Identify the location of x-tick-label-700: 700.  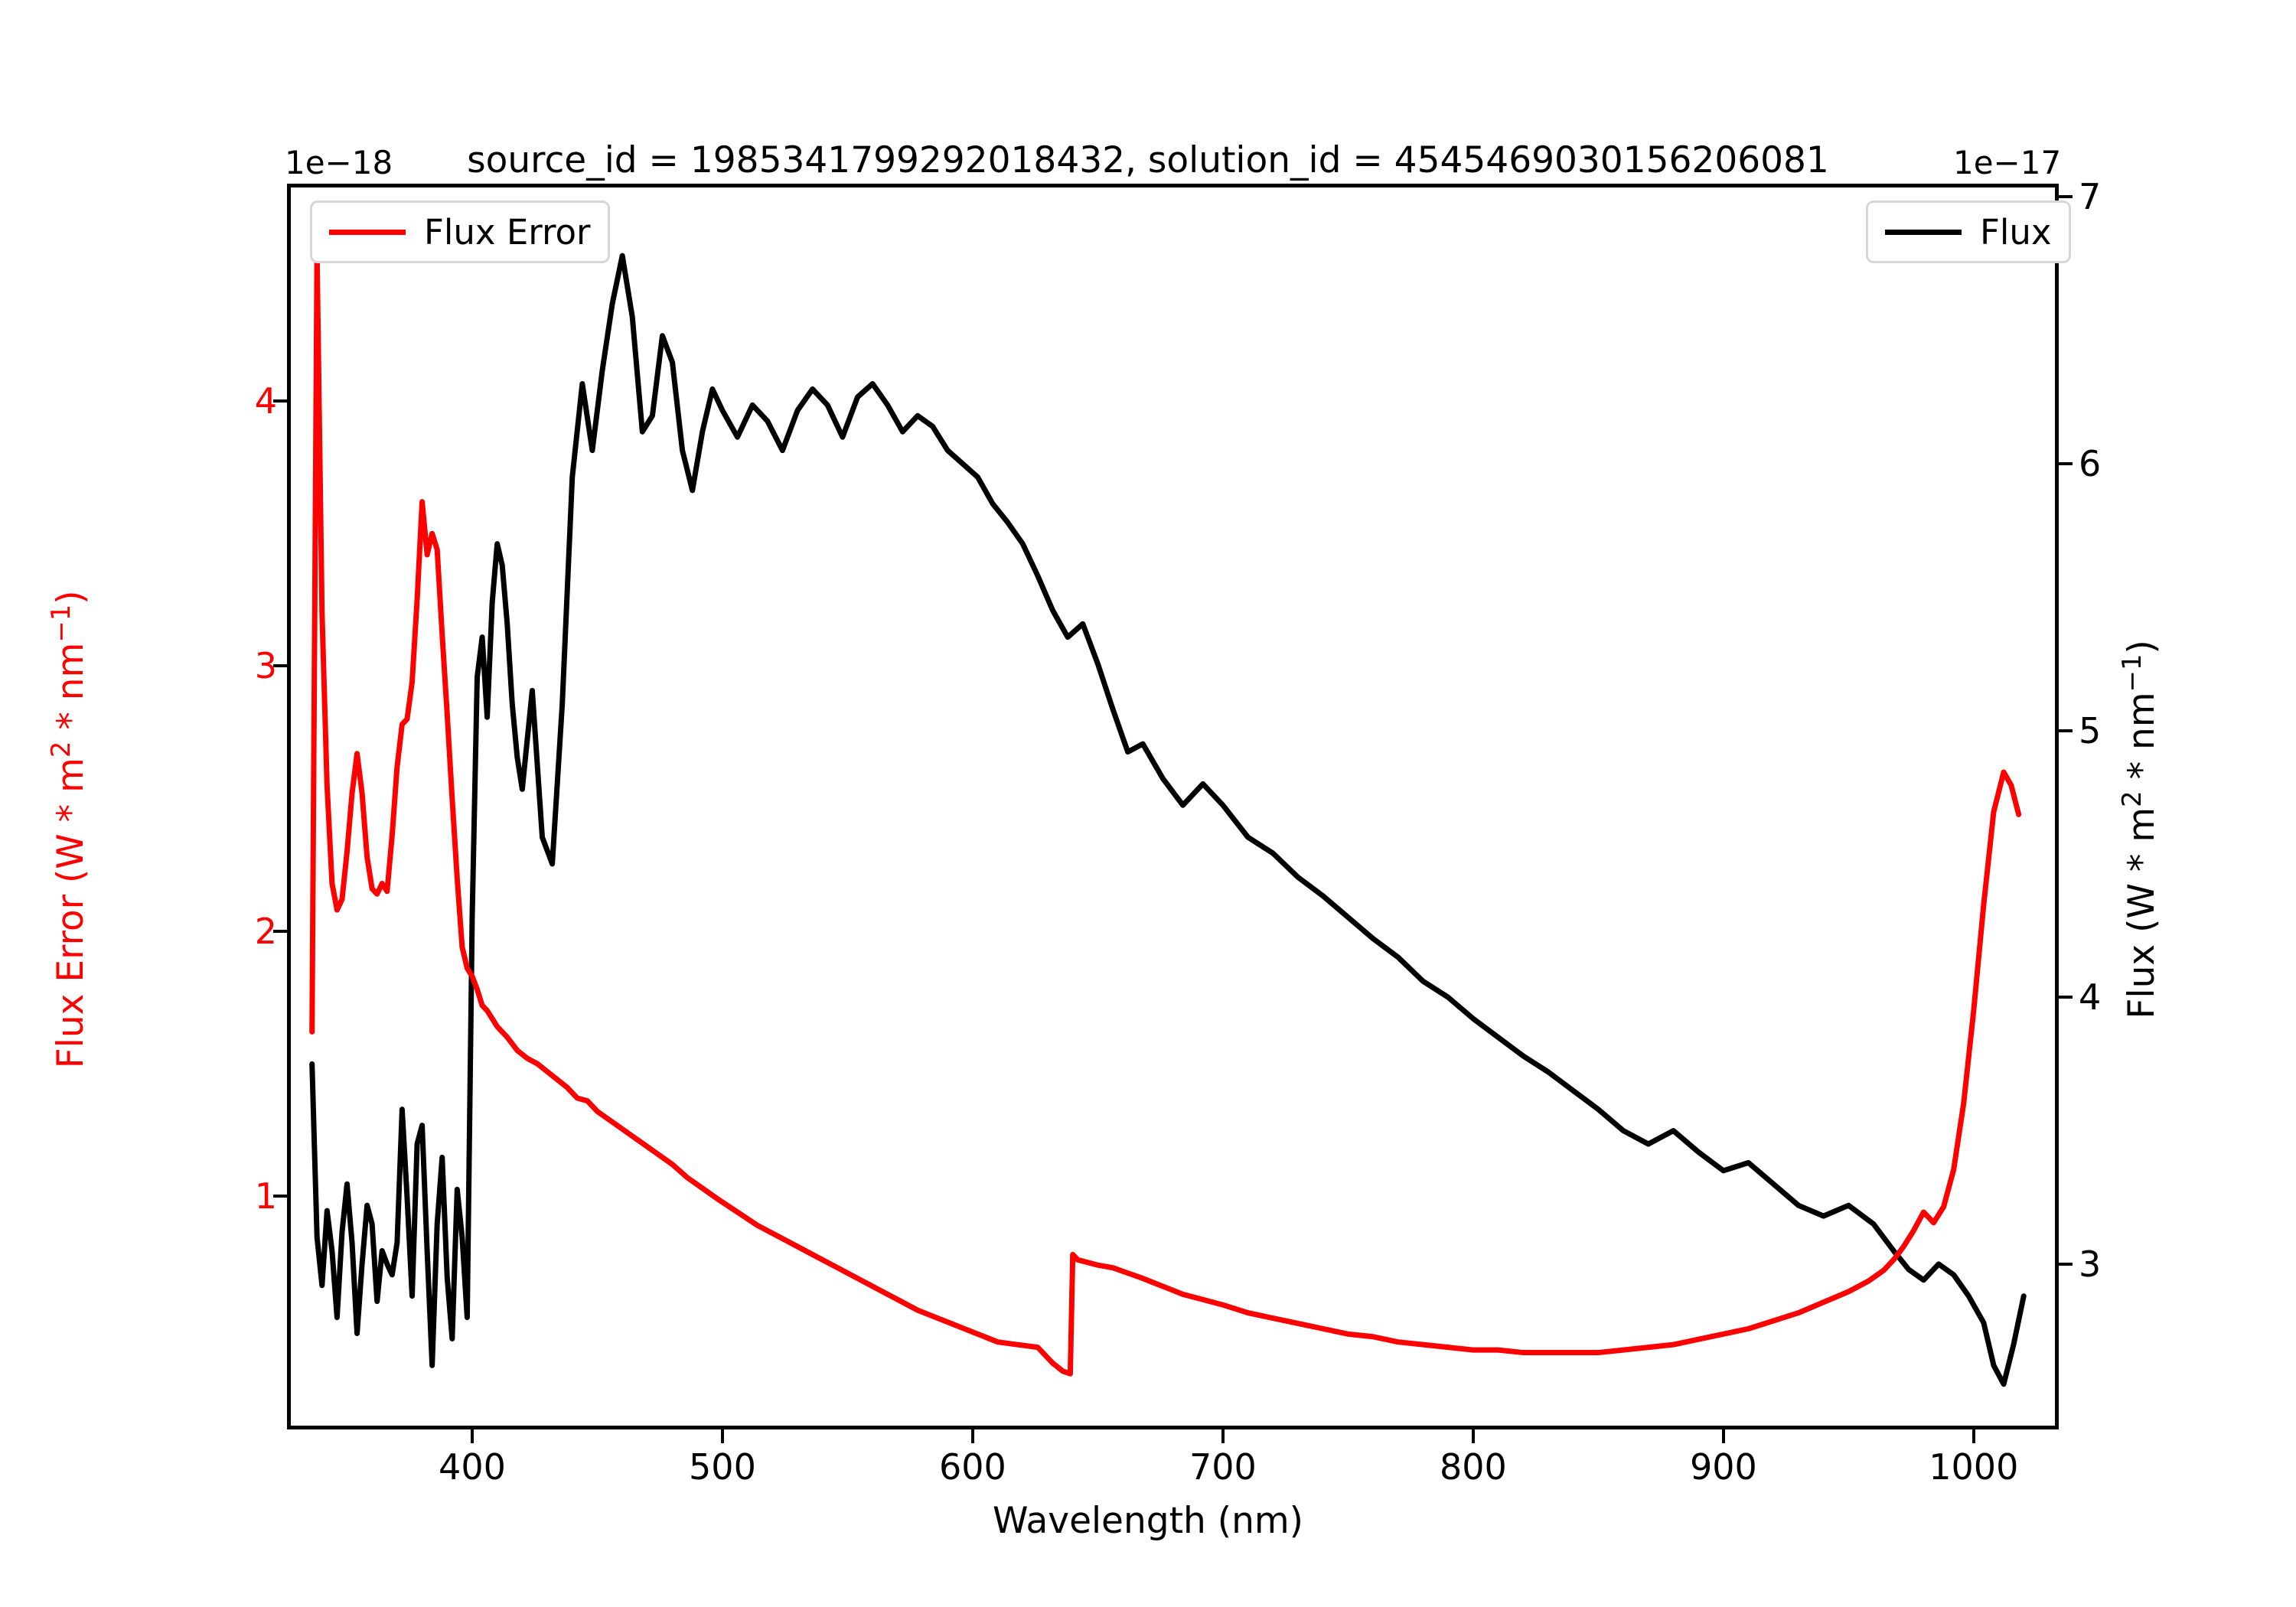
(1223, 1467).